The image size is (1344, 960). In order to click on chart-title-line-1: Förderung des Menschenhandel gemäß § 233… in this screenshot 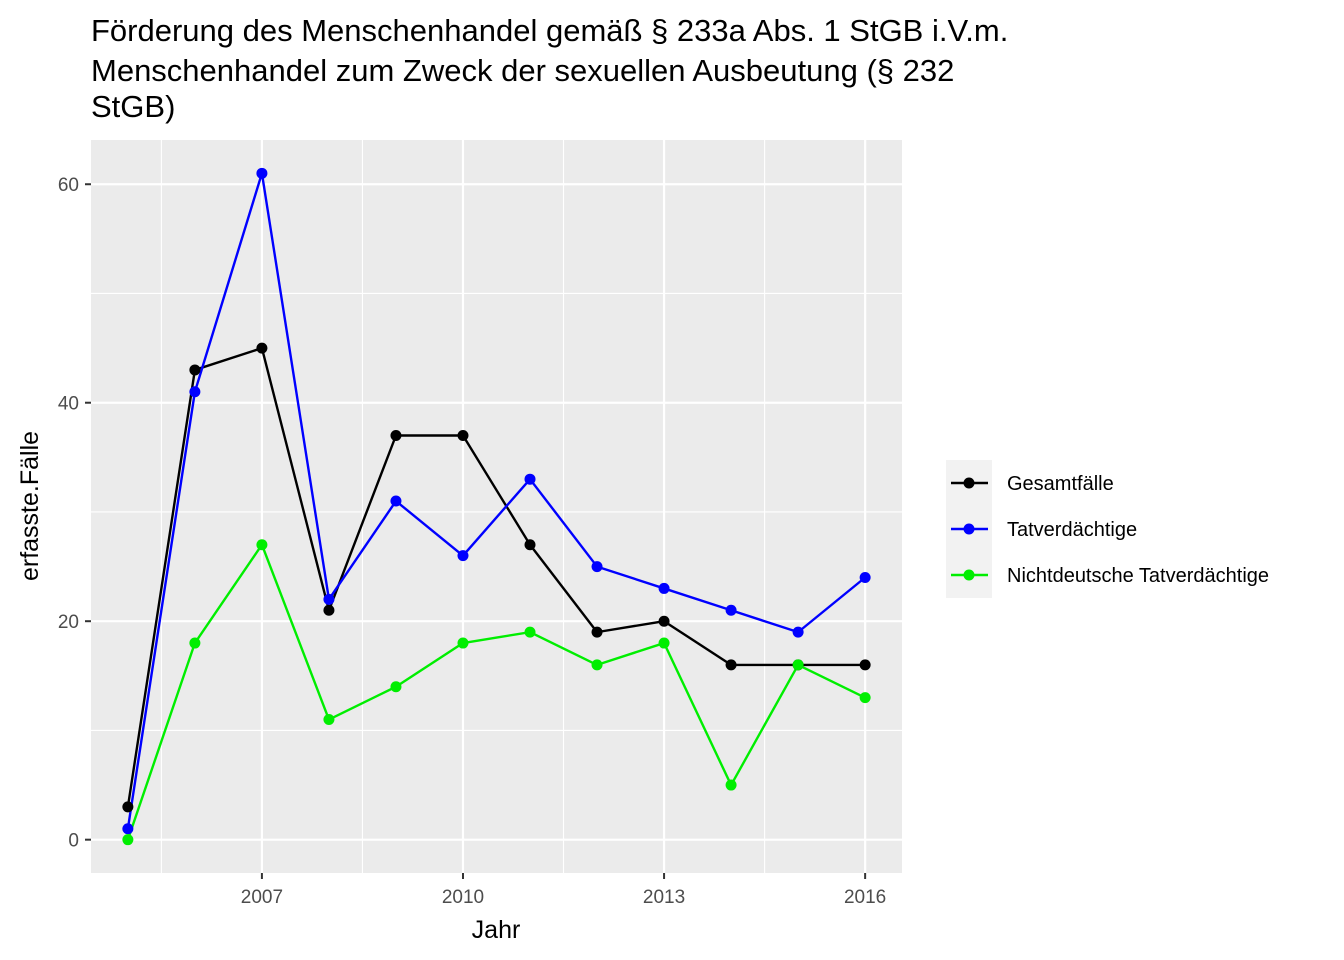, I will do `click(549, 30)`.